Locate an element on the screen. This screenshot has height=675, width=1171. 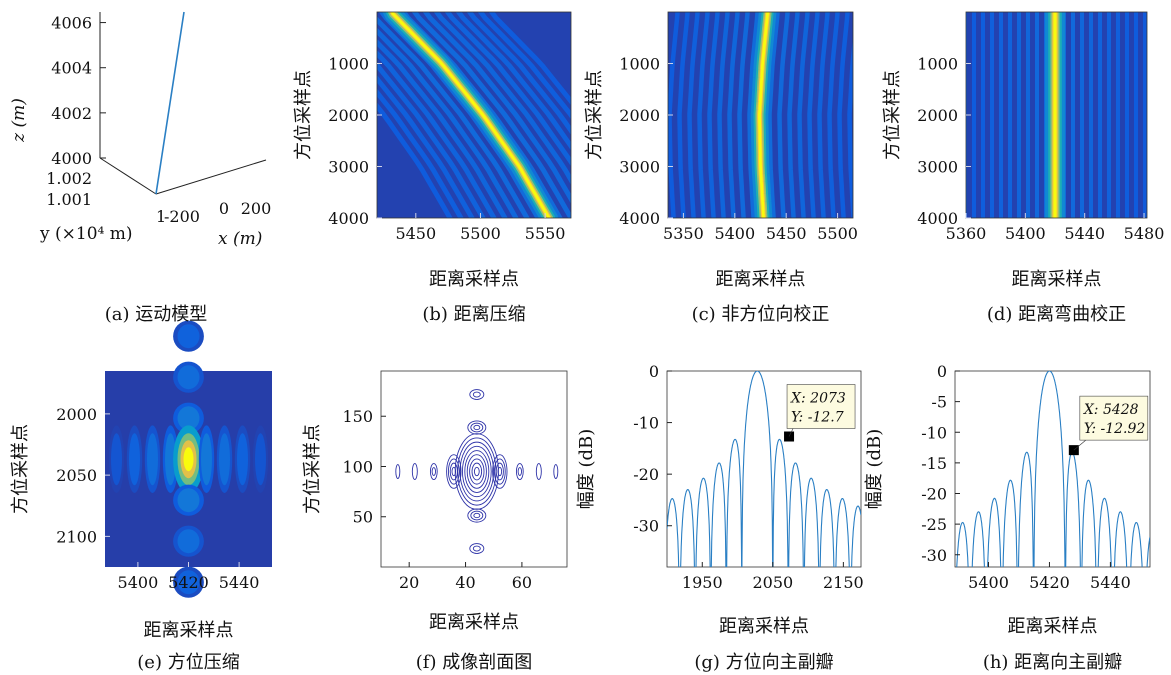
heatmap-plot is located at coordinates (474, 115).